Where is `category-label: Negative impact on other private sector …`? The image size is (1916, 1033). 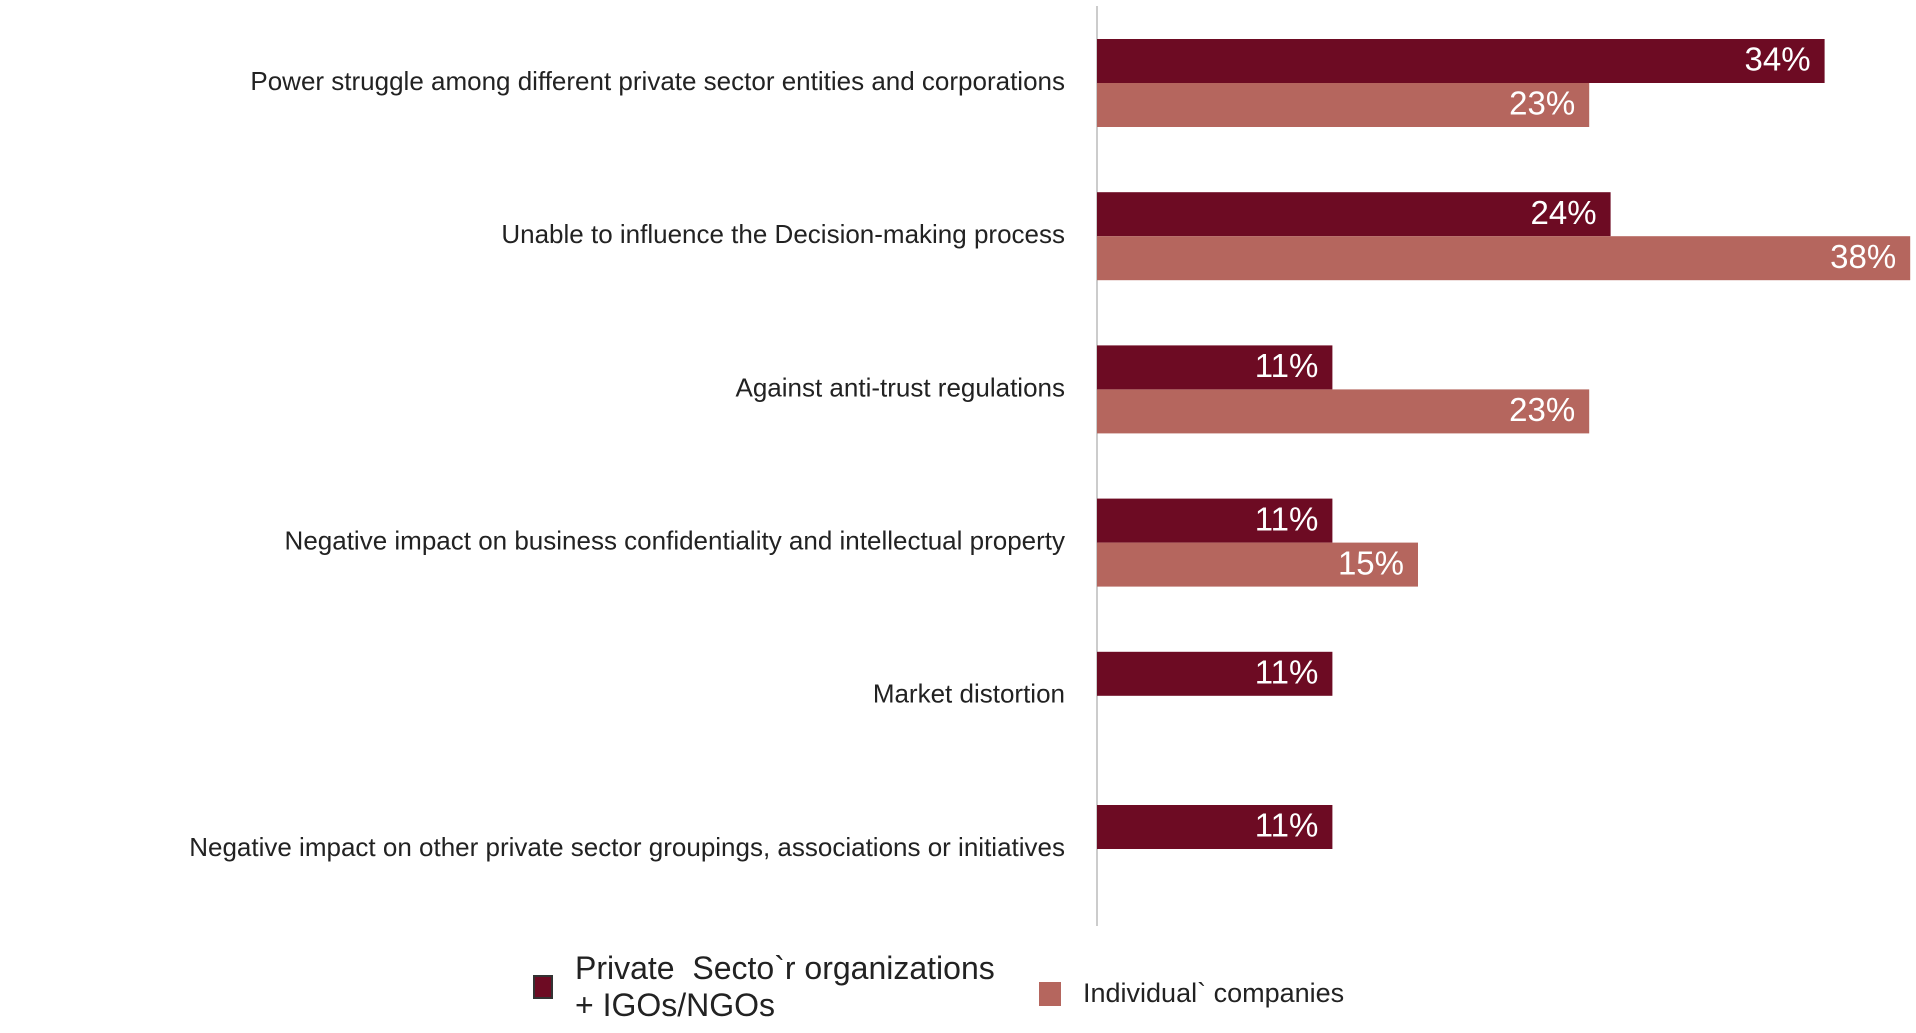
category-label: Negative impact on other private sector … is located at coordinates (627, 847).